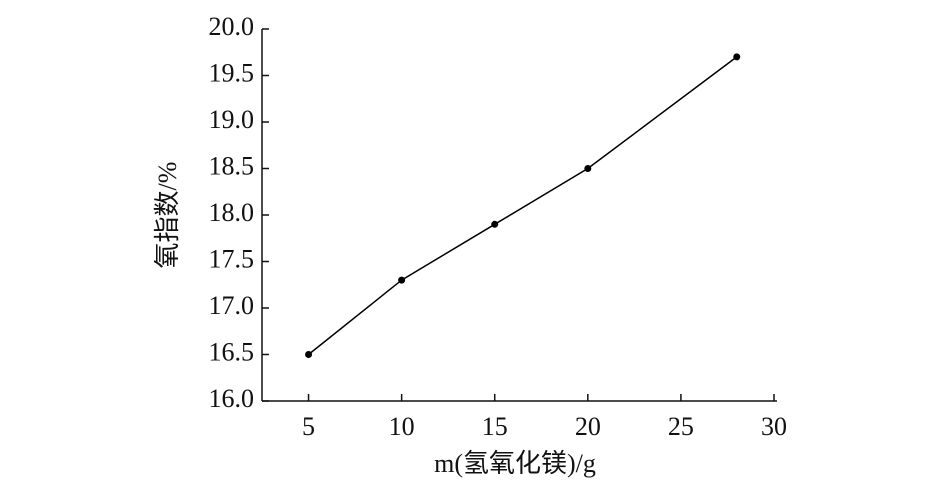 The width and height of the screenshot is (945, 497). Describe the element at coordinates (232, 26) in the screenshot. I see `y-tick-label: 20.0` at that location.